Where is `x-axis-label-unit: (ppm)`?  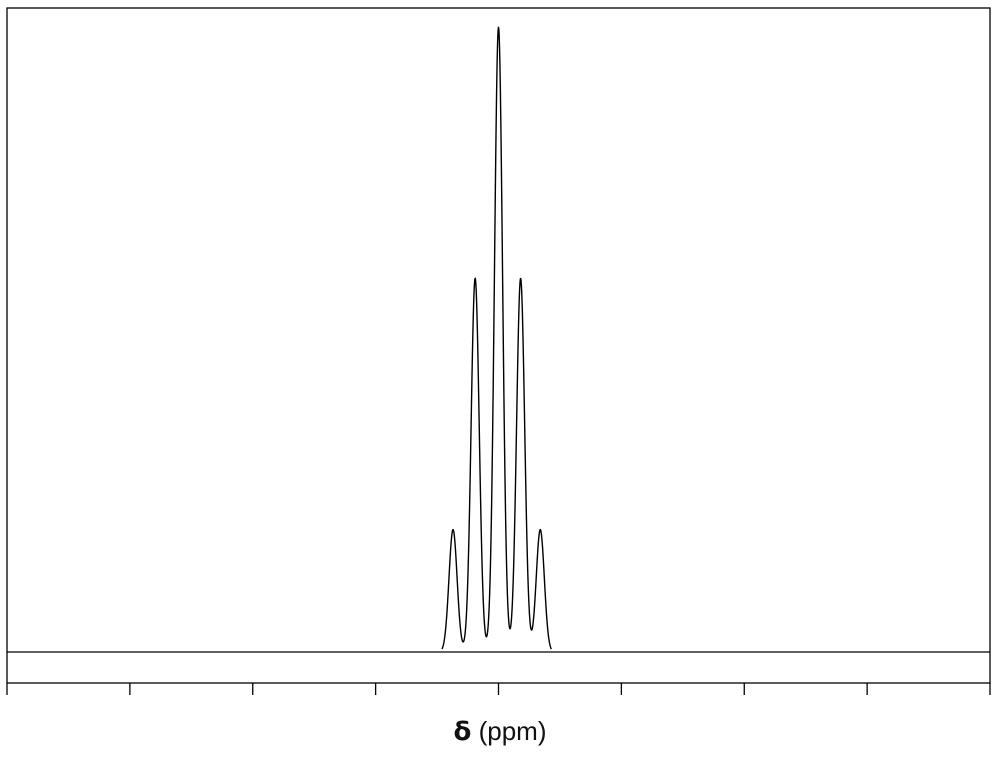
x-axis-label-unit: (ppm) is located at coordinates (512, 731).